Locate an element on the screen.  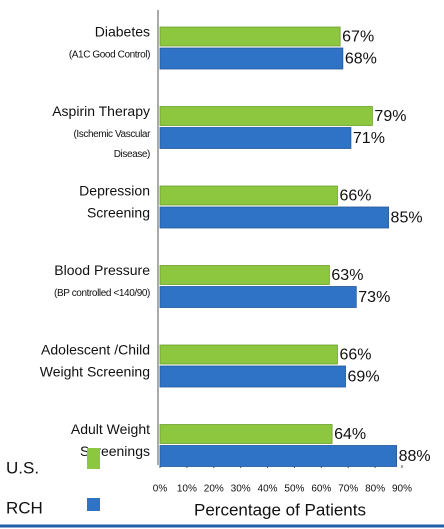
category-label: Depression is located at coordinates (114, 191).